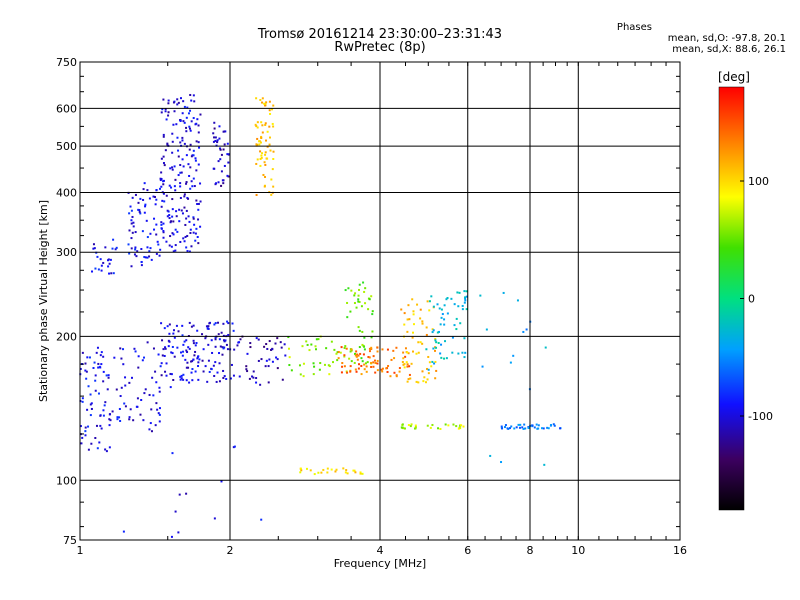 The width and height of the screenshot is (800, 600). I want to click on y-tick-label: 500, so click(66, 146).